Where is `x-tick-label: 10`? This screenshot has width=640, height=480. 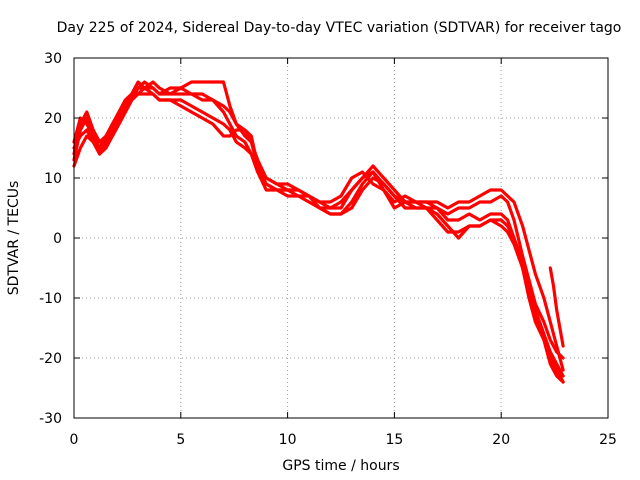
x-tick-label: 10 is located at coordinates (288, 440).